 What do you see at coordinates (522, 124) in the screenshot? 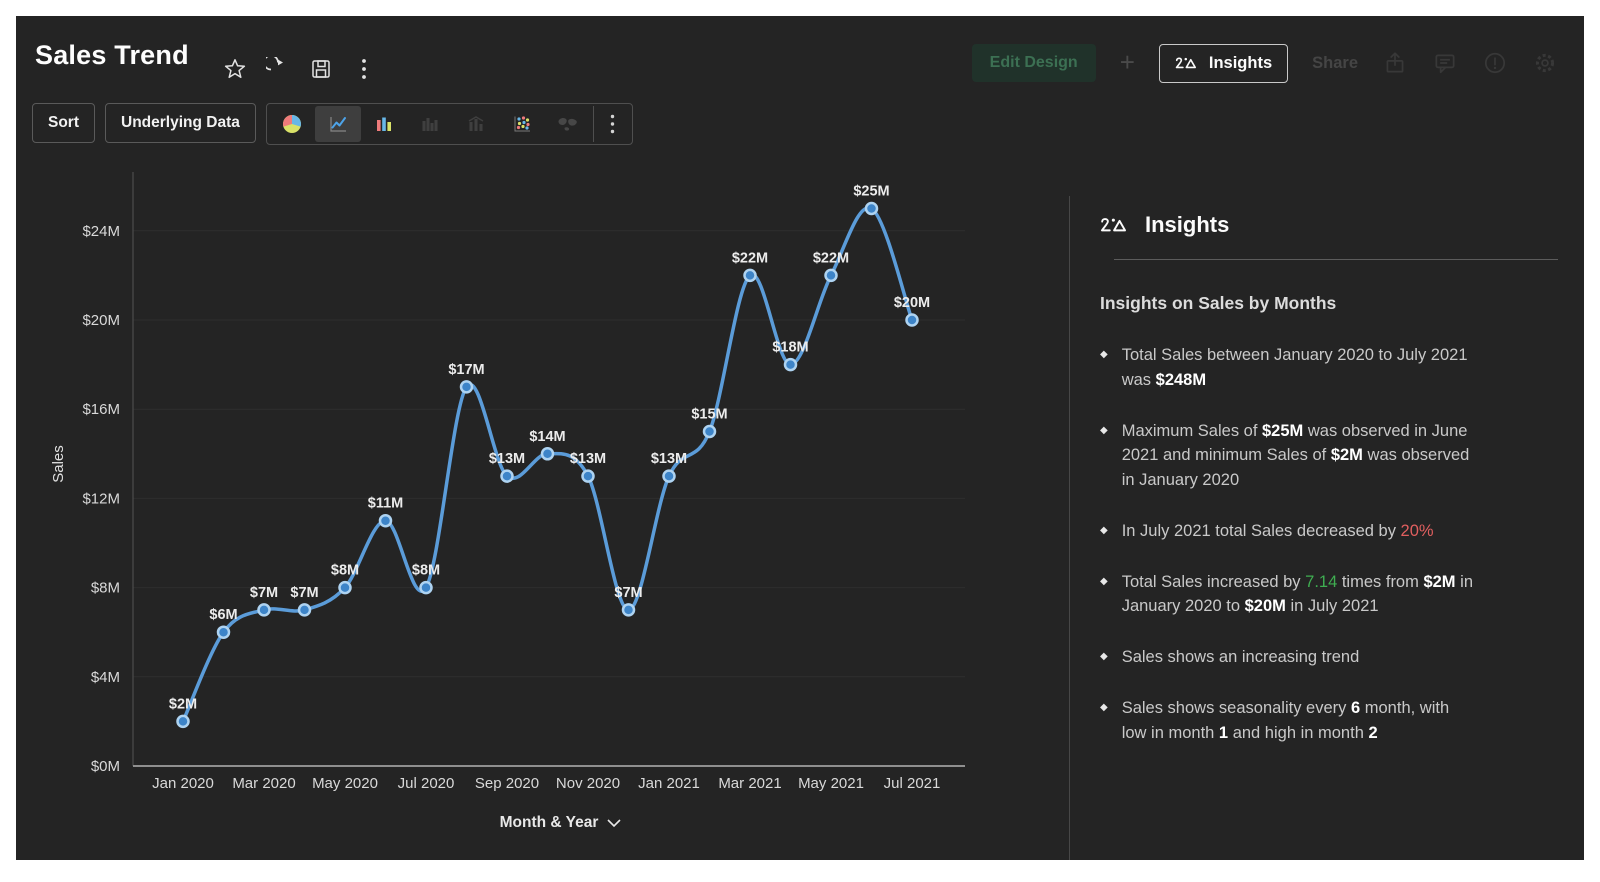
I see `scatter-chart-icon` at bounding box center [522, 124].